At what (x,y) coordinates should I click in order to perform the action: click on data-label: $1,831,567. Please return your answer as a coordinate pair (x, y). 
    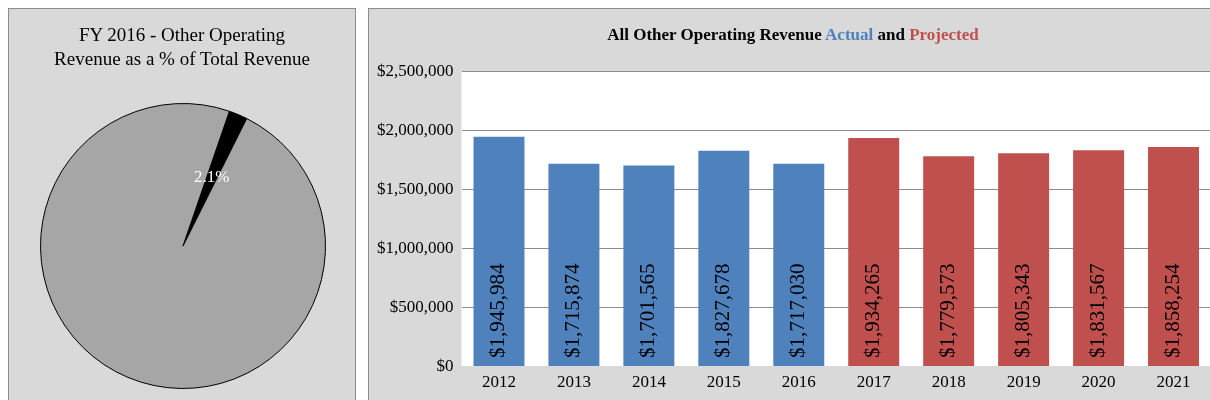
    Looking at the image, I should click on (1097, 311).